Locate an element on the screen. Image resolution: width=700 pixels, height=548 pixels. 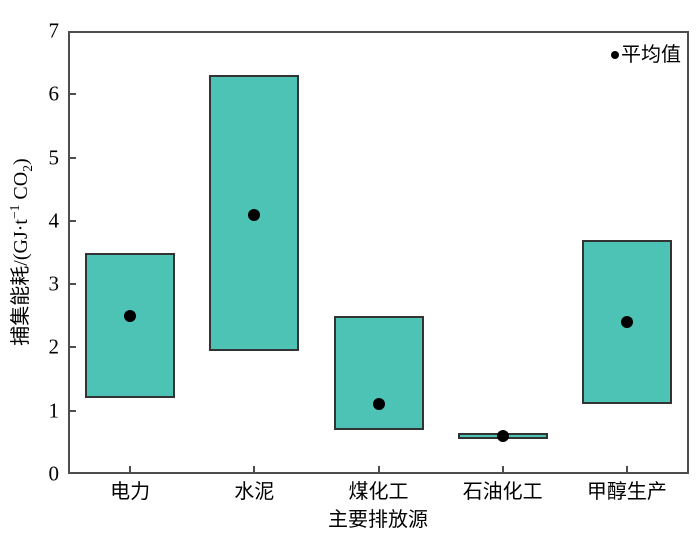
y-axis-label-part: −1 is located at coordinates (15, 212).